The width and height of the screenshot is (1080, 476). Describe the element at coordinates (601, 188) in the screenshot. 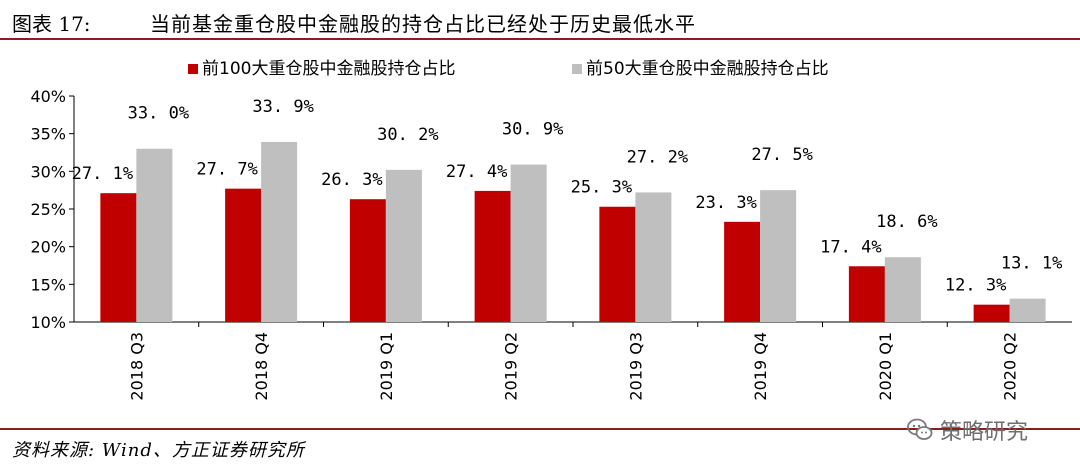

I see `data-label: 25. 3%` at that location.